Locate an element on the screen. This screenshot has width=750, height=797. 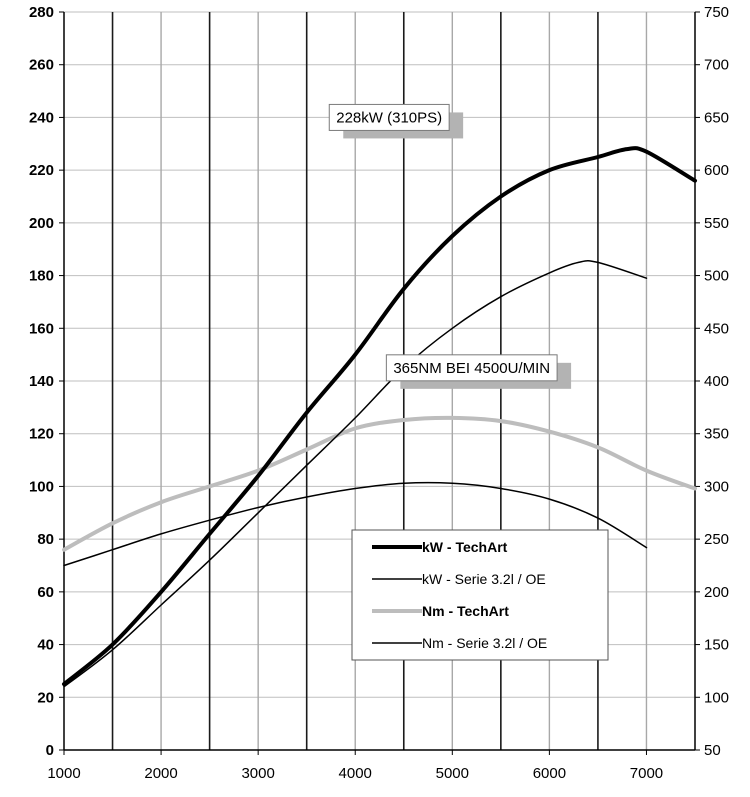
right-tick-label: 350 is located at coordinates (716, 434).